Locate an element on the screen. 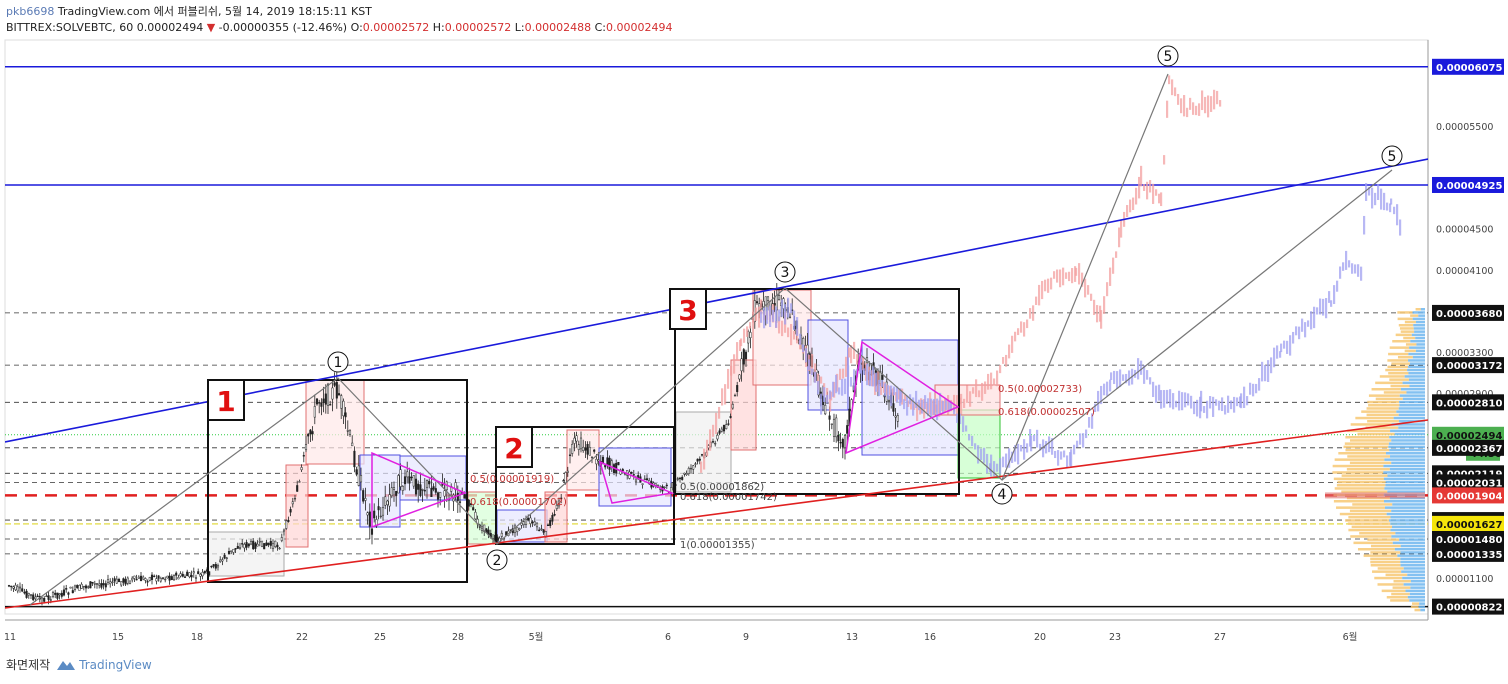 This screenshot has height=684, width=1508. price-tag: 0.00002031 is located at coordinates (1468, 482).